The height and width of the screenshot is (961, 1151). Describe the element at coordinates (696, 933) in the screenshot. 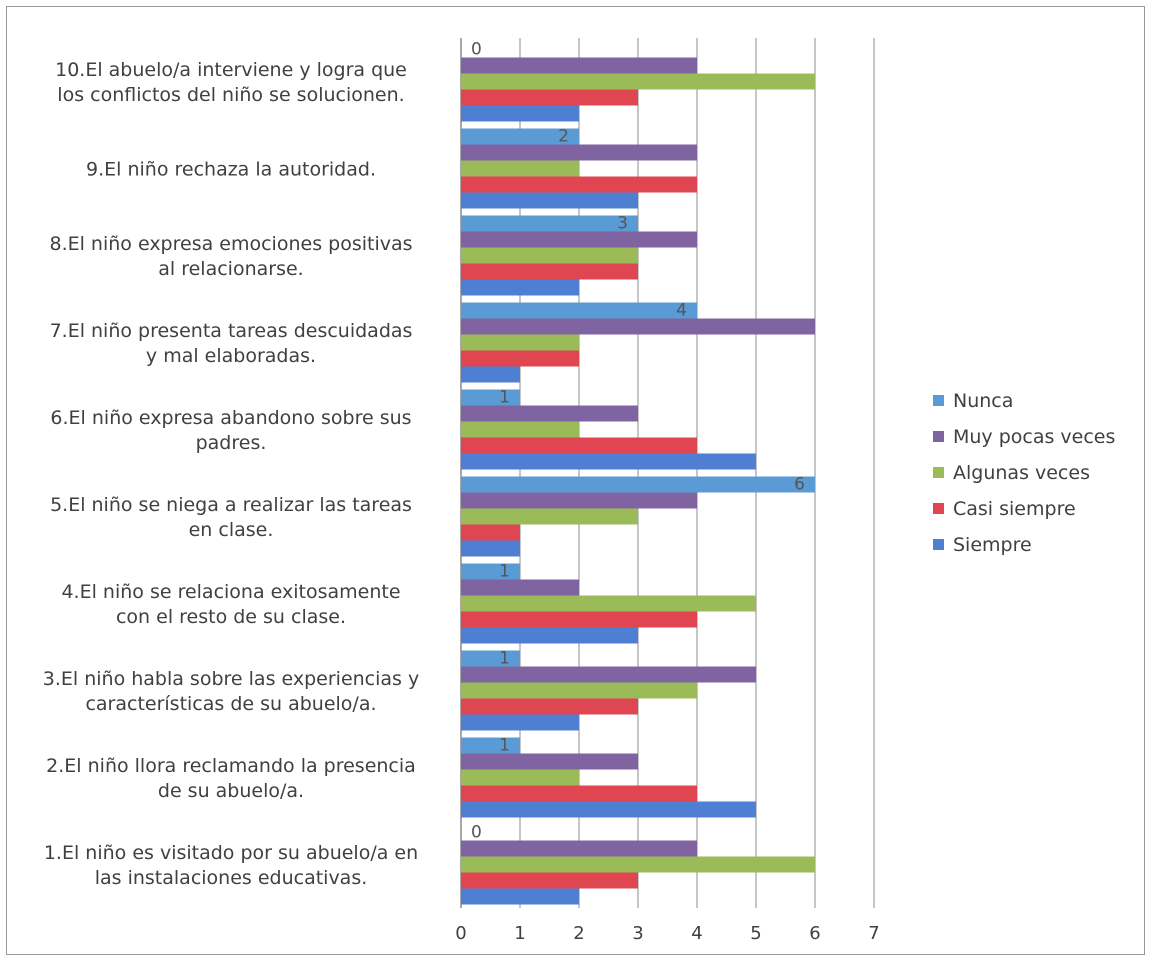

I see `x-tick-label: 4` at that location.